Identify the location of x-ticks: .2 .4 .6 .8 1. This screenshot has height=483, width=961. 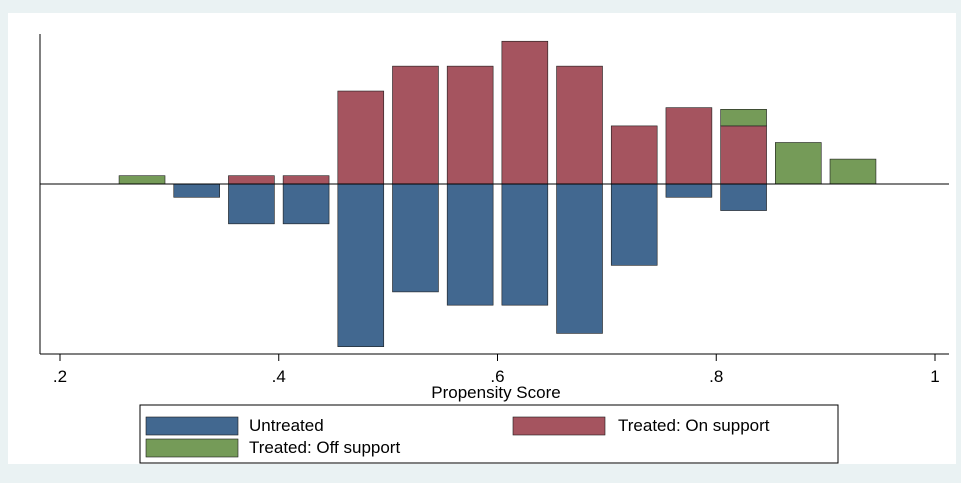
(496, 370).